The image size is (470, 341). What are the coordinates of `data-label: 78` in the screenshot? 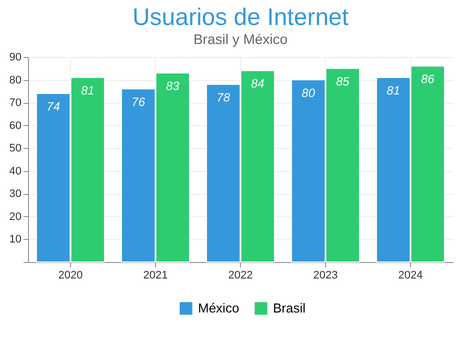 It's located at (223, 97).